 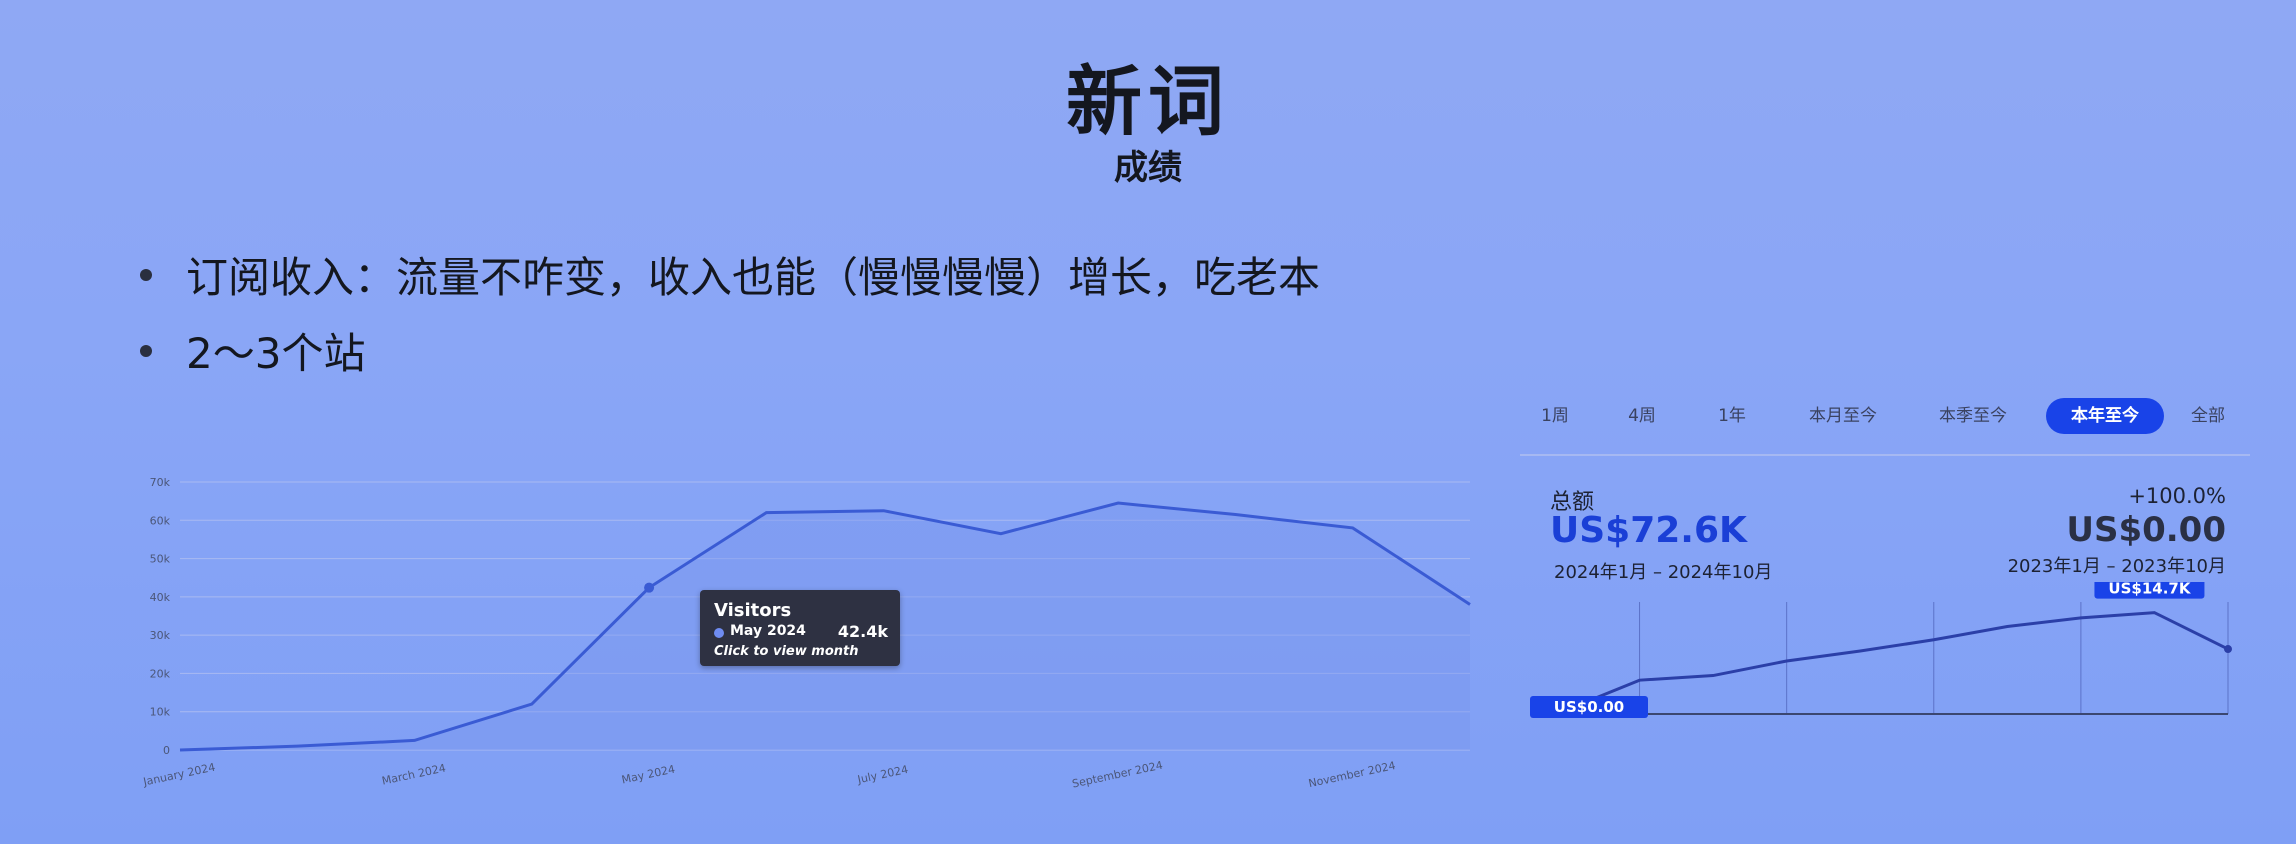 I want to click on start-label-bg, so click(x=1589, y=707).